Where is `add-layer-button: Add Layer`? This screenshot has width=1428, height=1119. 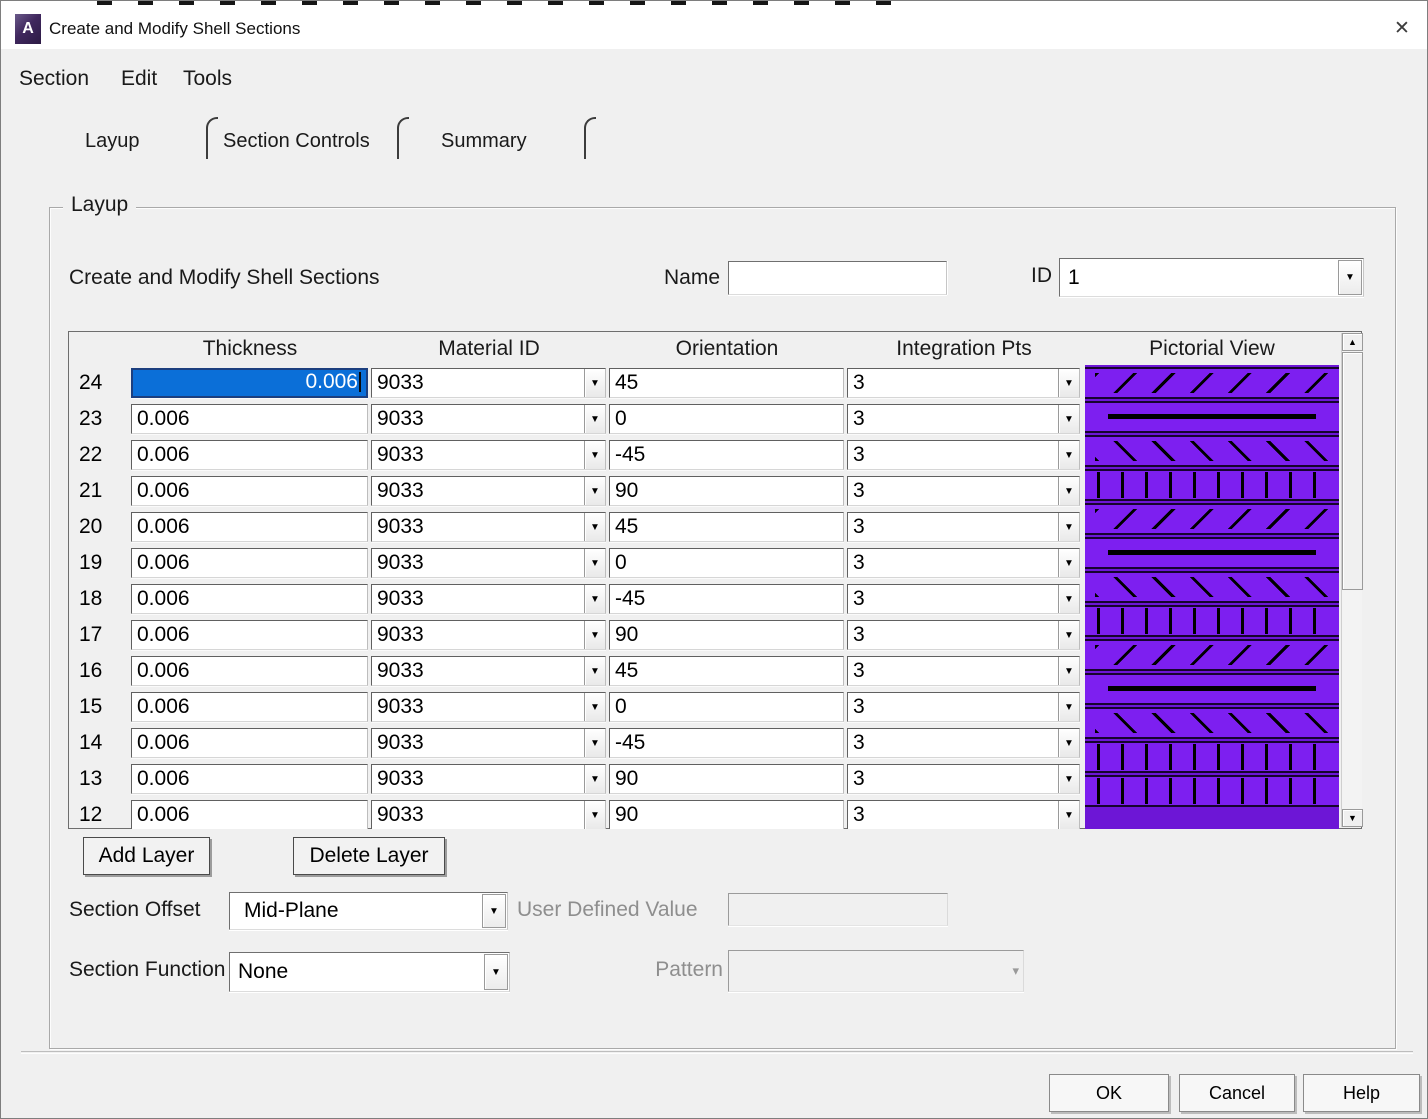 add-layer-button: Add Layer is located at coordinates (146, 856).